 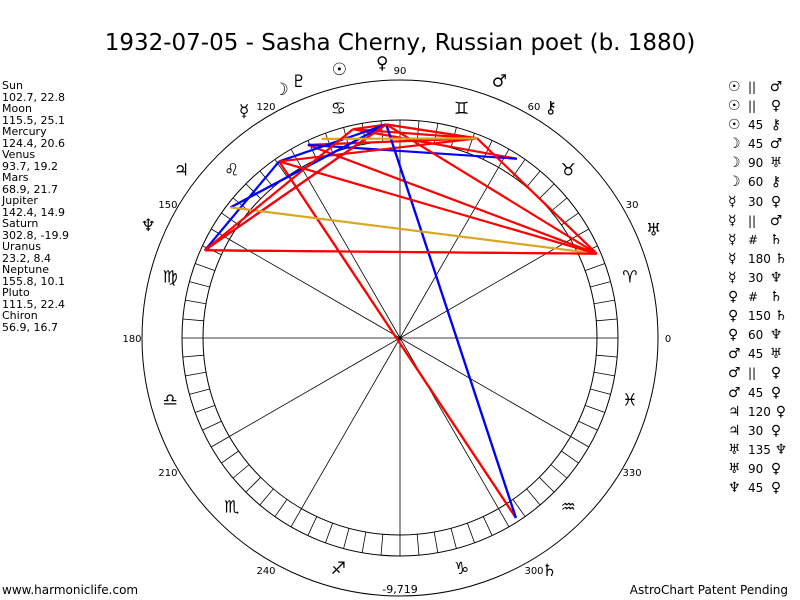 What do you see at coordinates (167, 473) in the screenshot?
I see `degree-label: 210` at bounding box center [167, 473].